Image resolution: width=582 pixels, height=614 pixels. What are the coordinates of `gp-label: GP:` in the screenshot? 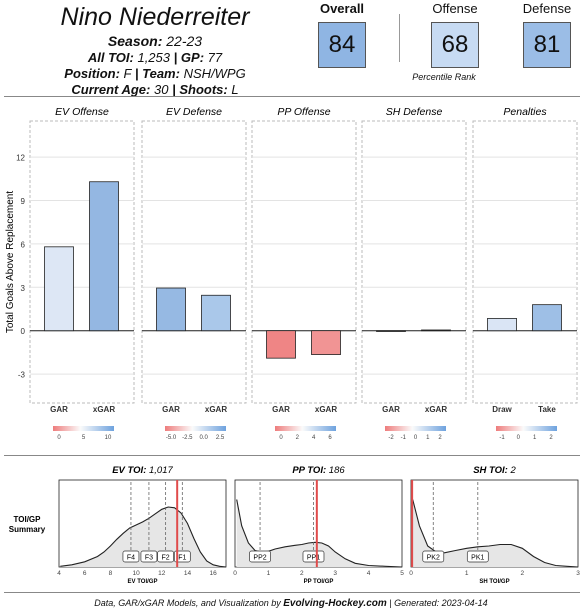 It's located at (192, 57).